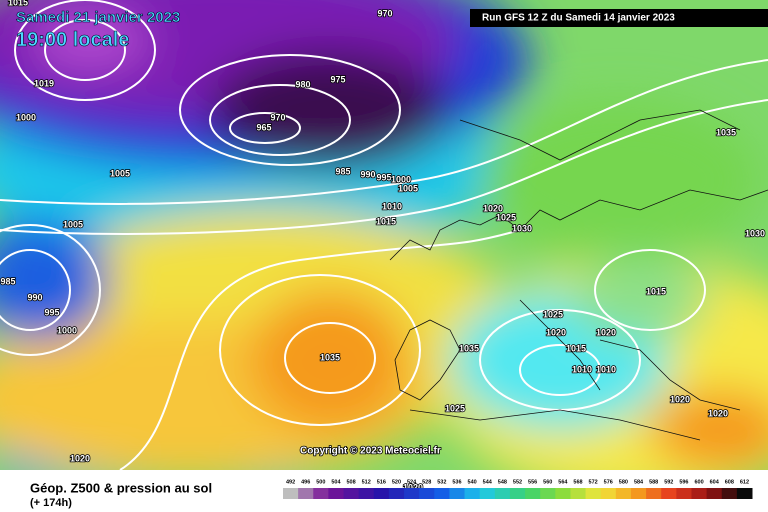 Image resolution: width=768 pixels, height=512 pixels. Describe the element at coordinates (639, 482) in the screenshot. I see `colorbar-label: 584` at that location.